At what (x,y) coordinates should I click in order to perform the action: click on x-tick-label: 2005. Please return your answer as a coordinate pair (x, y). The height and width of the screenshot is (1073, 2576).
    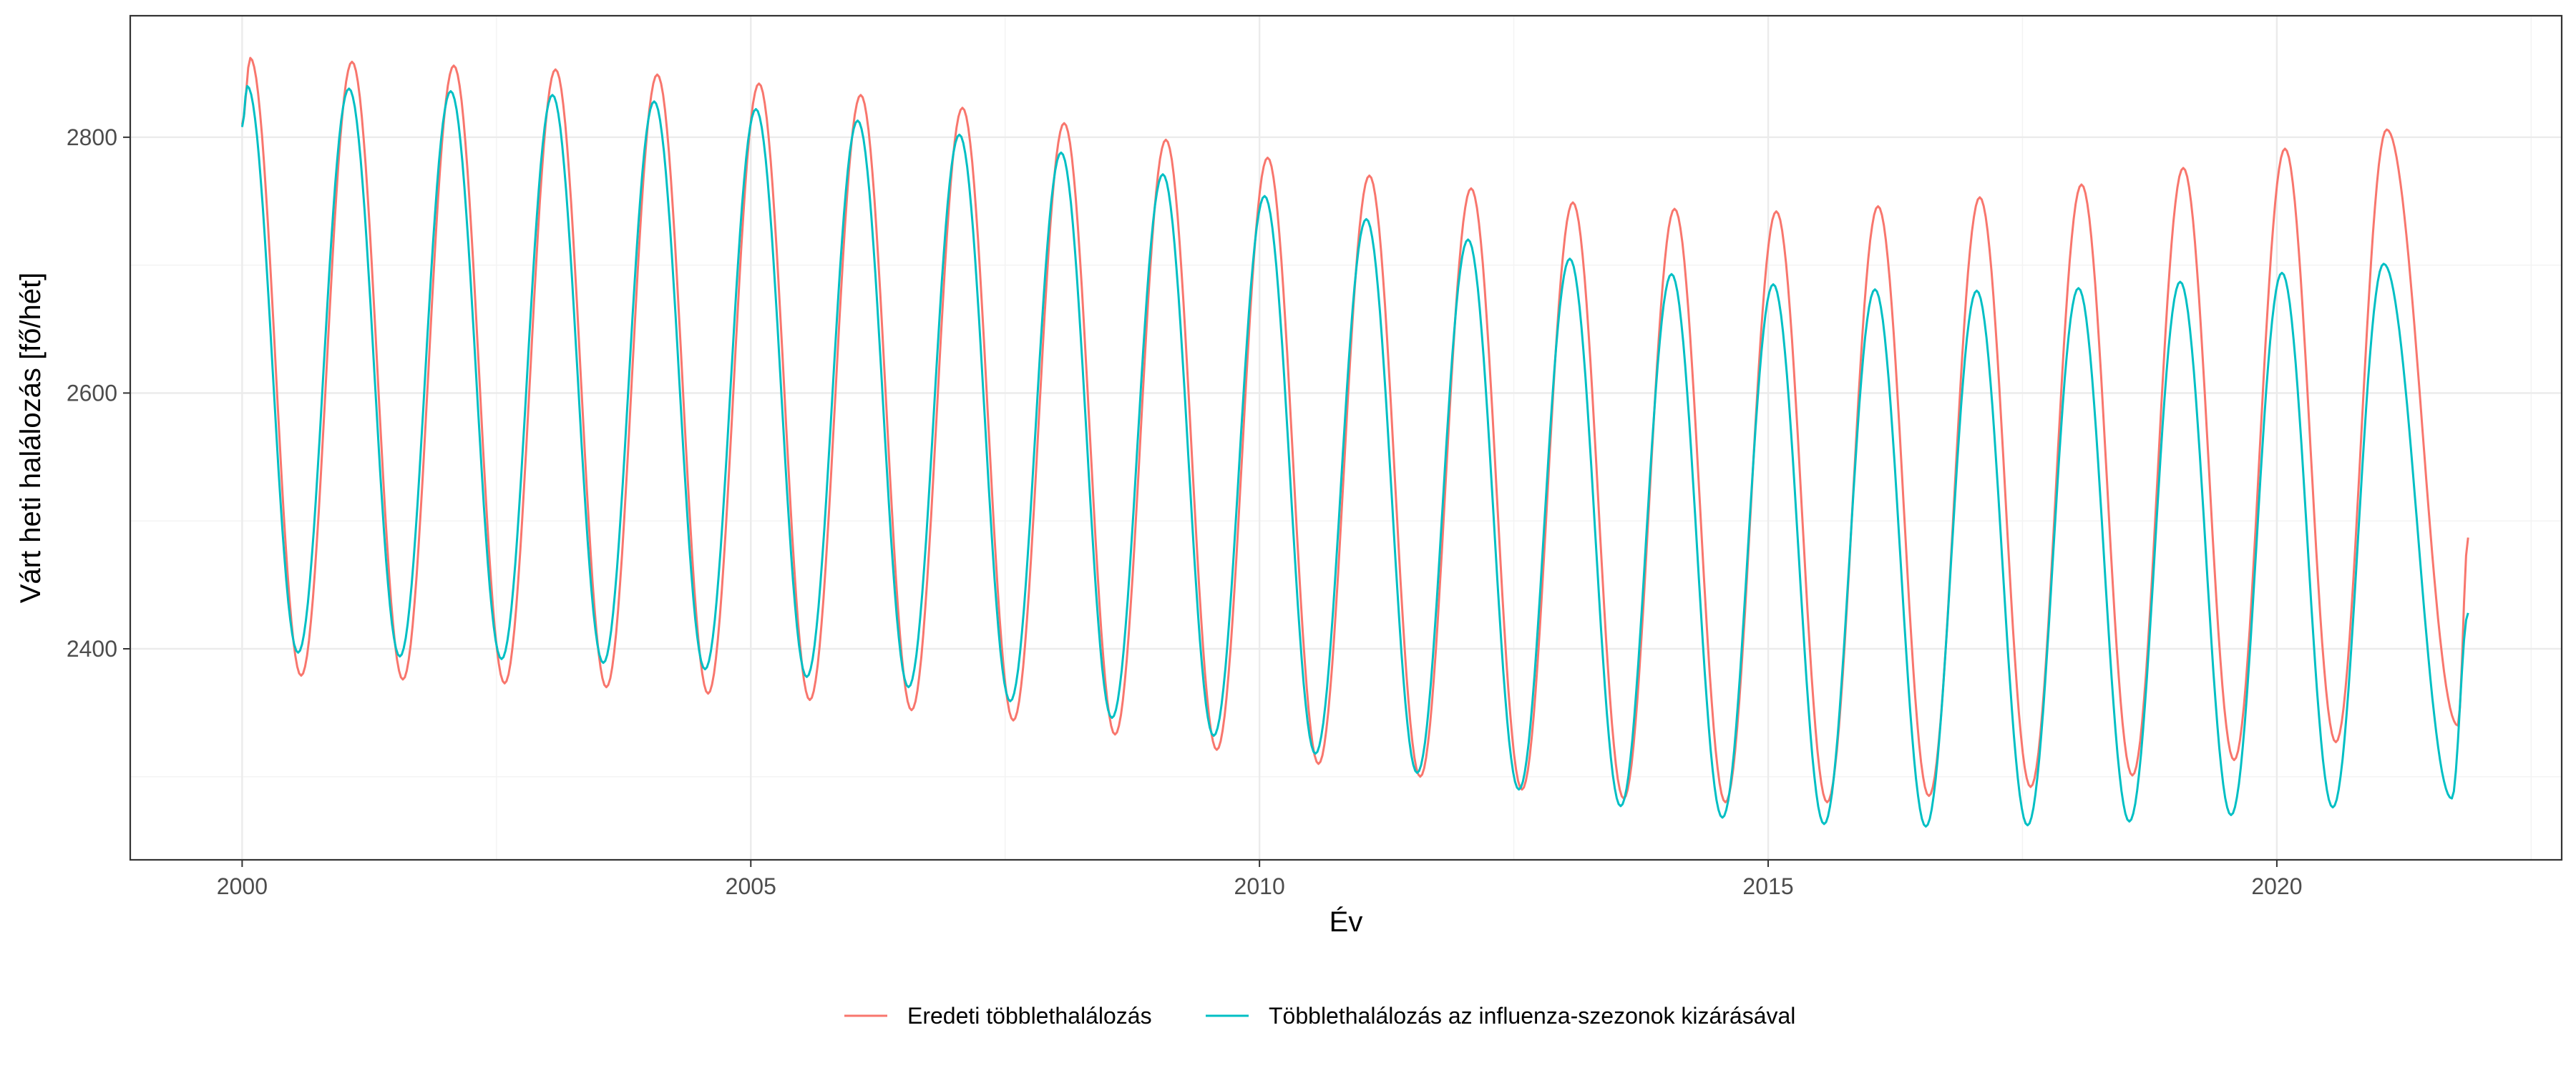
    Looking at the image, I should click on (751, 886).